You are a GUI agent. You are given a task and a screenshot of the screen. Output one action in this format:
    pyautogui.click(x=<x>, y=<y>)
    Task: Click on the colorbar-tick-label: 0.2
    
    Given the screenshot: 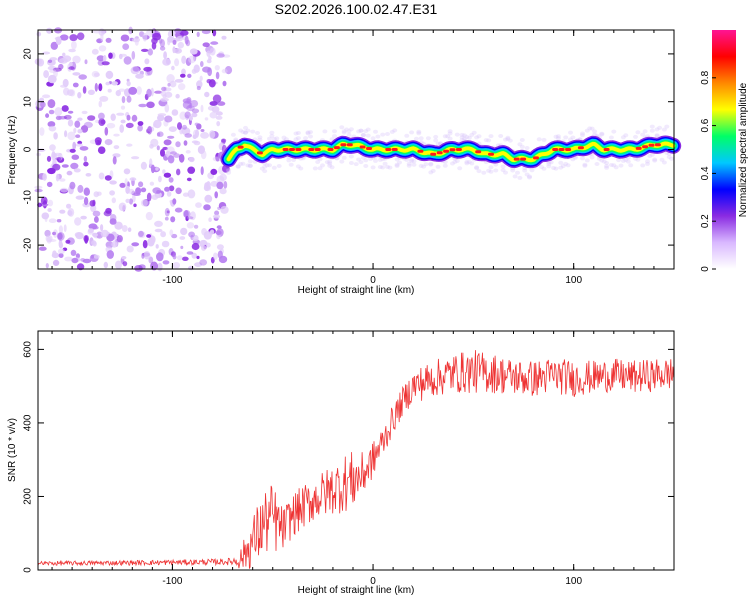 What is the action you would take?
    pyautogui.click(x=705, y=221)
    